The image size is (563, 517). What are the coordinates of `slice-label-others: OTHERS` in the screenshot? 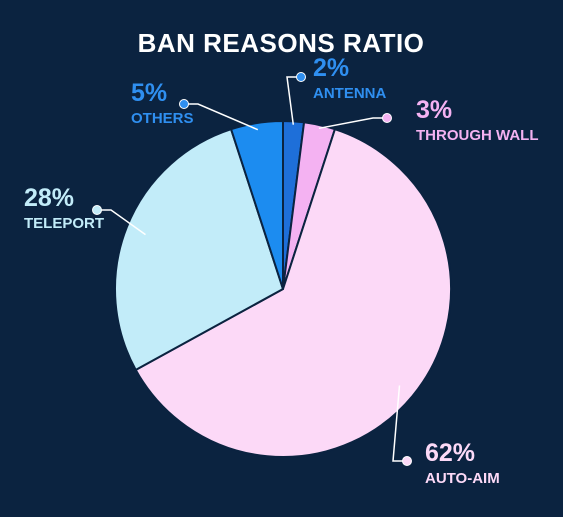 It's located at (162, 118).